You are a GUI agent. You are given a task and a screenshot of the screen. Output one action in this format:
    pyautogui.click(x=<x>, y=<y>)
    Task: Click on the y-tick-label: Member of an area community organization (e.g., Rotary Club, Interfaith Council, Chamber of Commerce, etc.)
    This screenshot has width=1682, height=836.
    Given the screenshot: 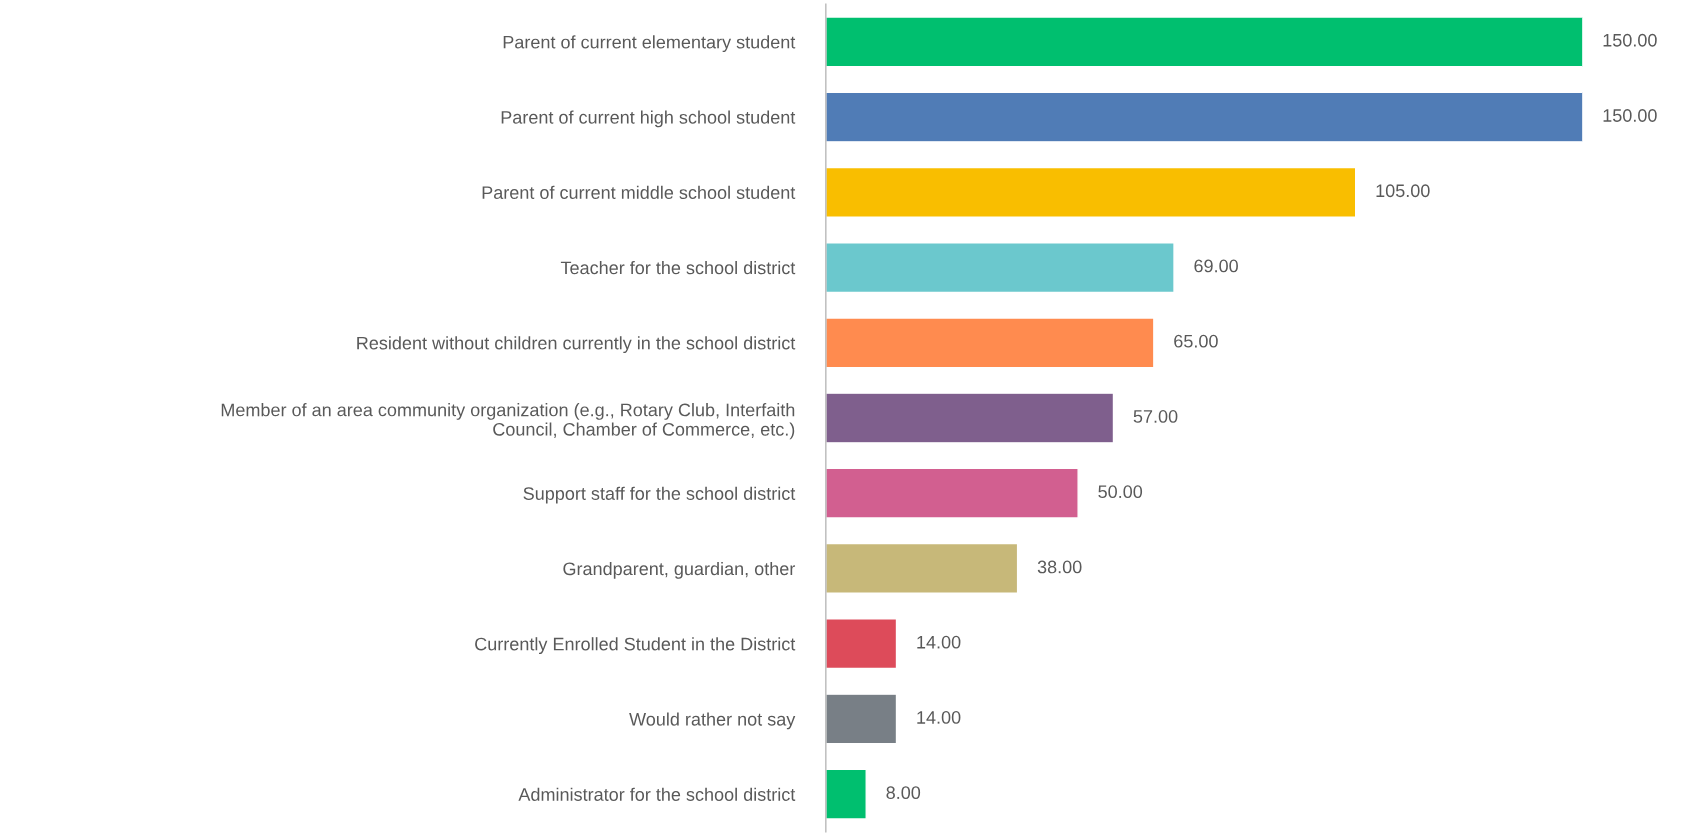 What is the action you would take?
    pyautogui.click(x=508, y=421)
    